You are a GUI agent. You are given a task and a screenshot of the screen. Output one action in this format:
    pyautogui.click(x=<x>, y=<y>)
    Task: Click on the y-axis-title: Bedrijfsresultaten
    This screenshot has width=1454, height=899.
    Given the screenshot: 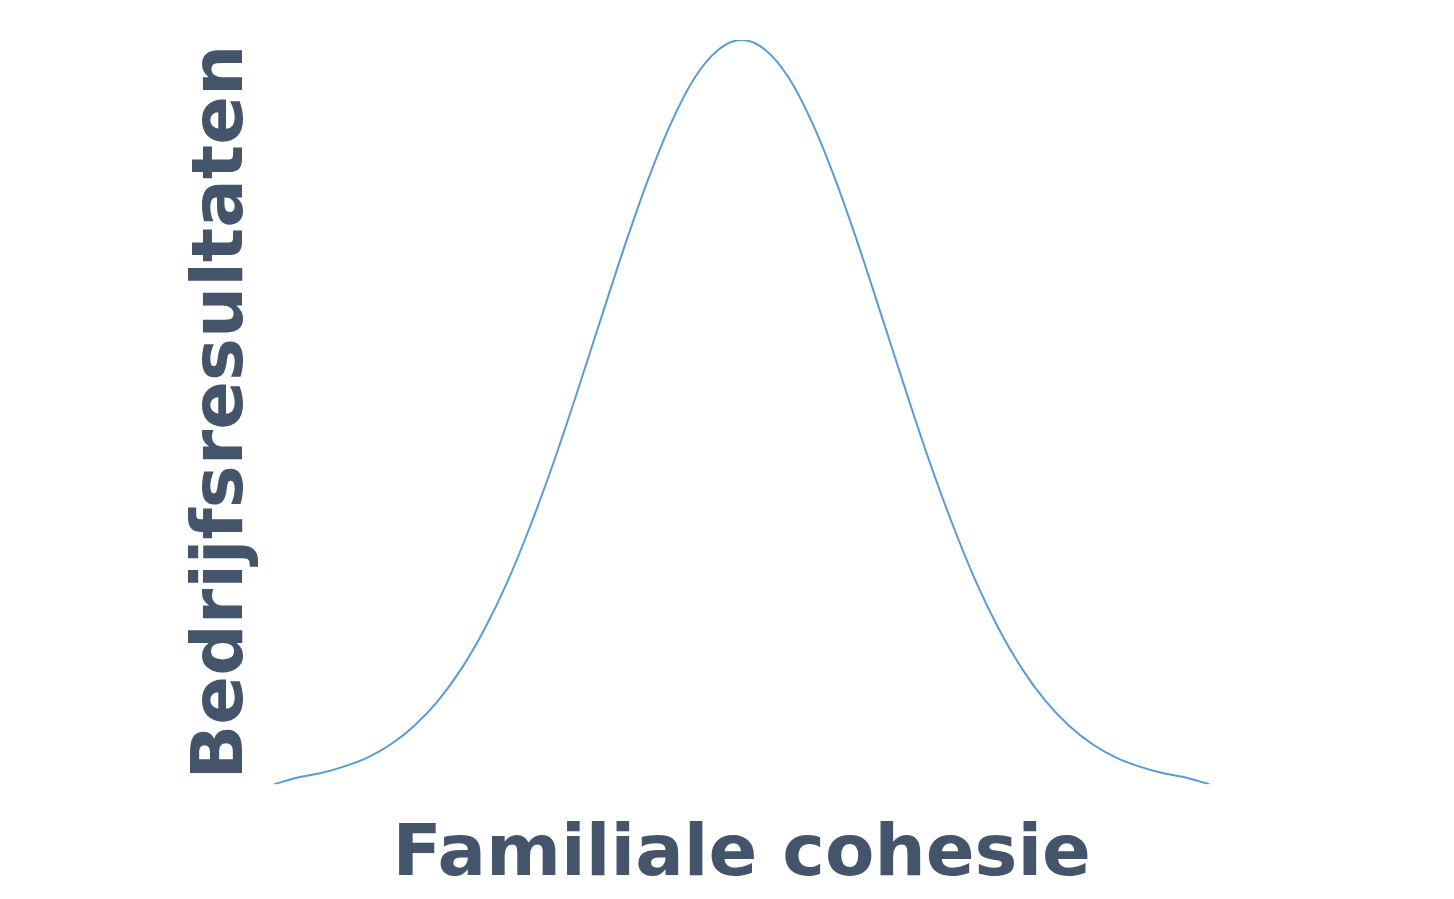 What is the action you would take?
    pyautogui.click(x=216, y=412)
    